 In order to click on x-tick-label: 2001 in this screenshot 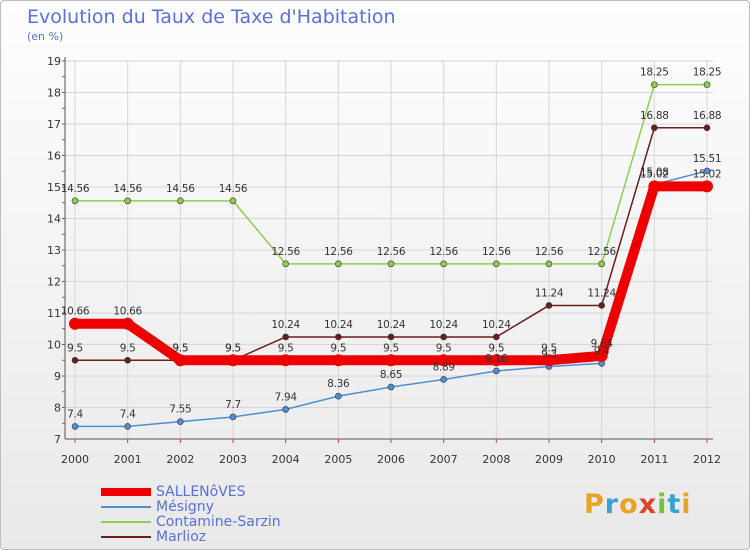, I will do `click(128, 459)`.